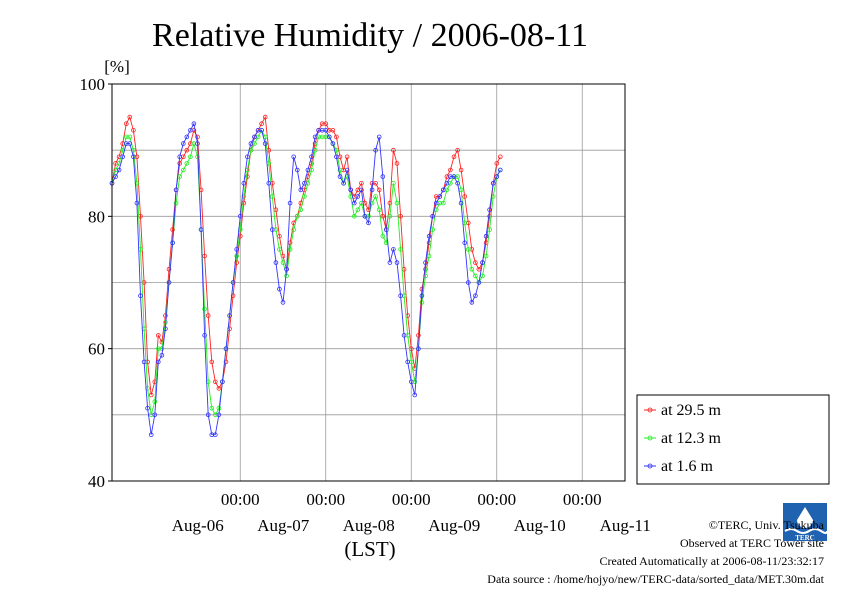 Image resolution: width=842 pixels, height=595 pixels. Describe the element at coordinates (691, 438) in the screenshot. I see `legend-entry-label: at 12.3 m` at that location.